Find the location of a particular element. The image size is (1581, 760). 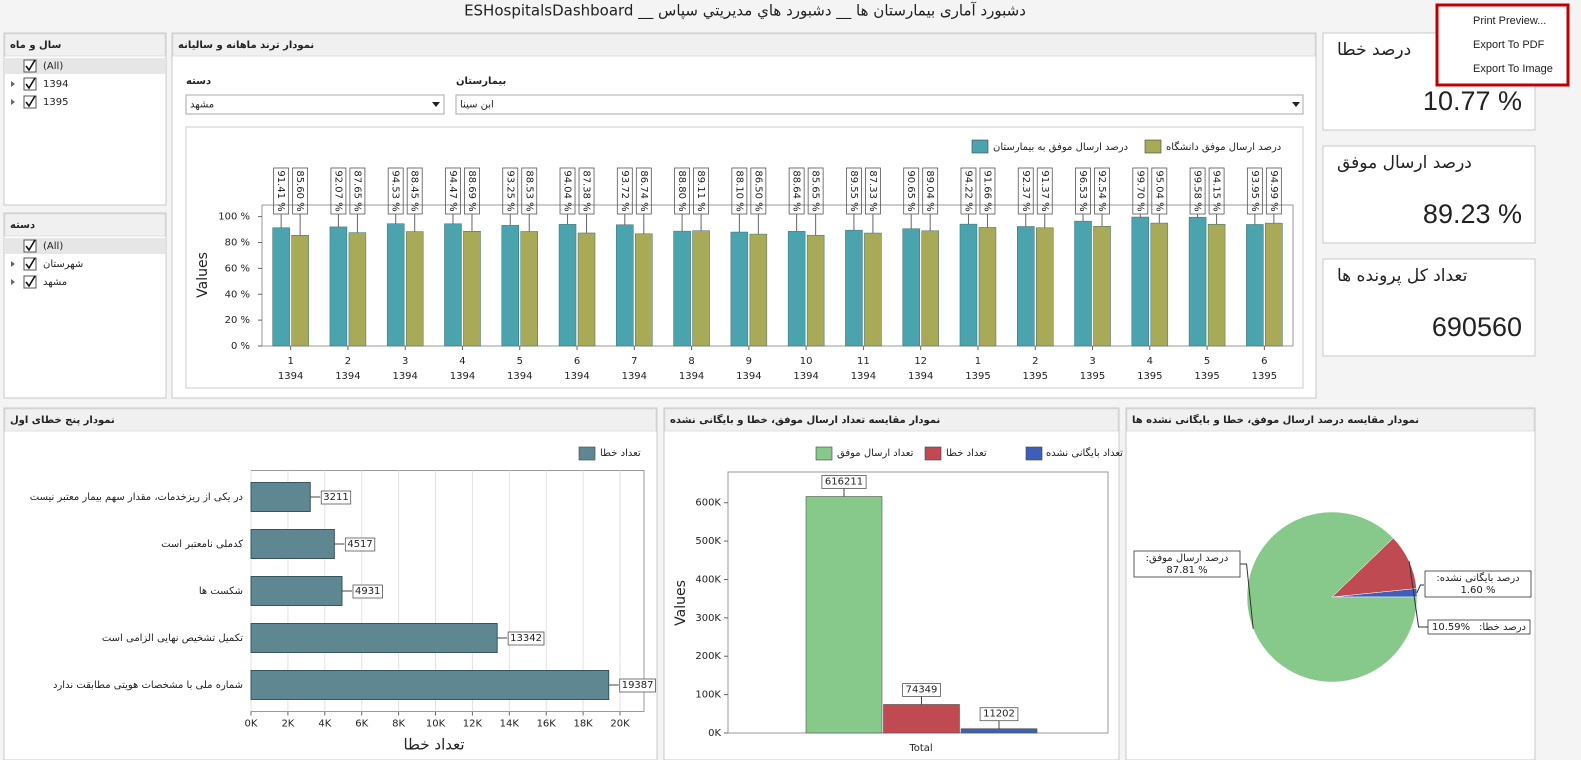

value-label: 88.69 % is located at coordinates (471, 190).